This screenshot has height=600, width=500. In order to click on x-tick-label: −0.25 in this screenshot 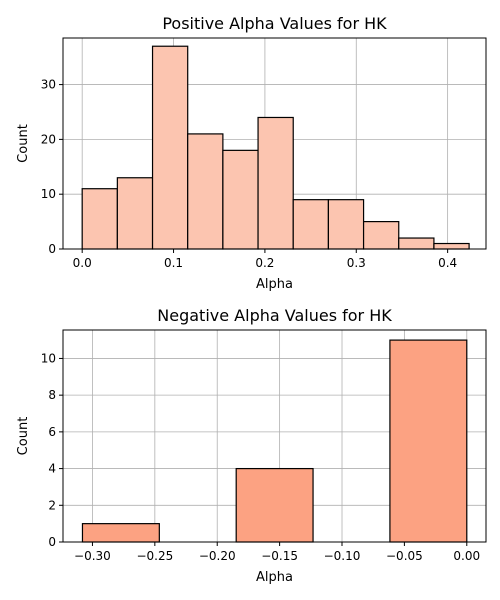, I will do `click(154, 556)`.